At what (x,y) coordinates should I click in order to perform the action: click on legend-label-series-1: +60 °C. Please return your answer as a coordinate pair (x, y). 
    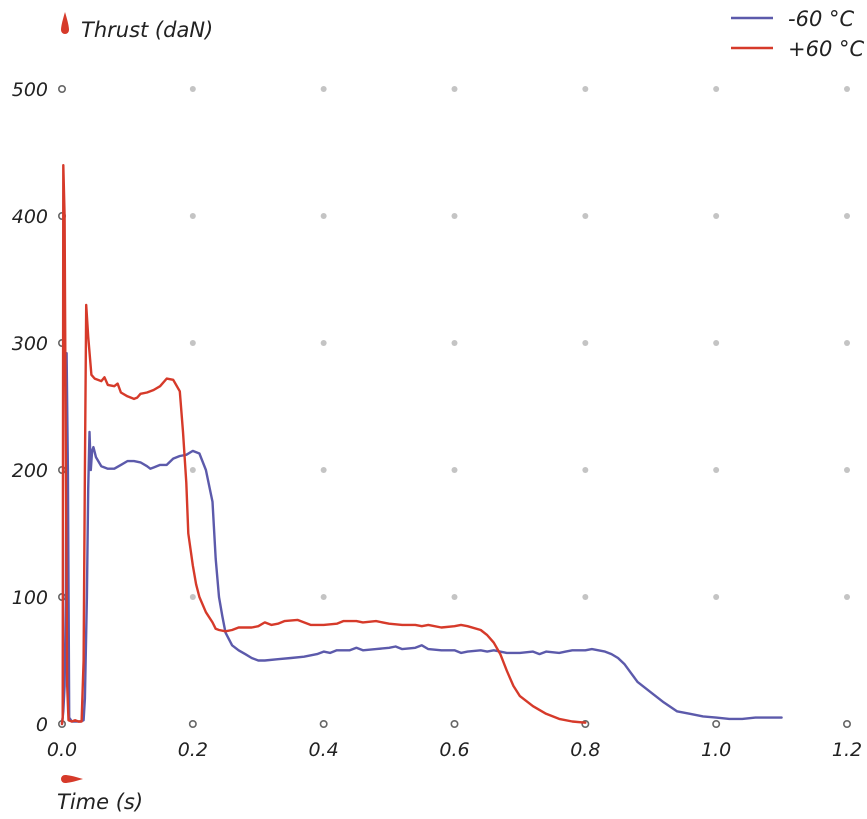
    Looking at the image, I should click on (826, 49).